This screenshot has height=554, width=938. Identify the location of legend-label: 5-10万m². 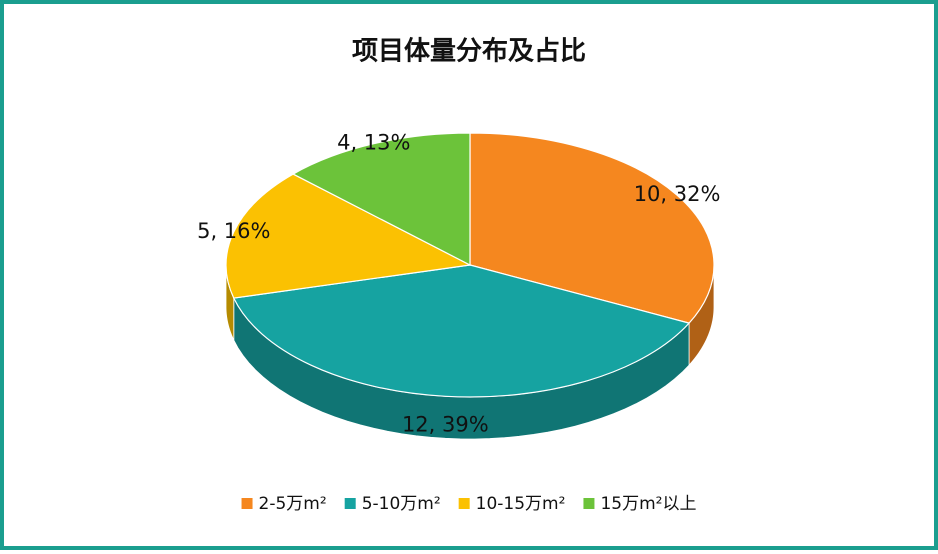
(401, 504).